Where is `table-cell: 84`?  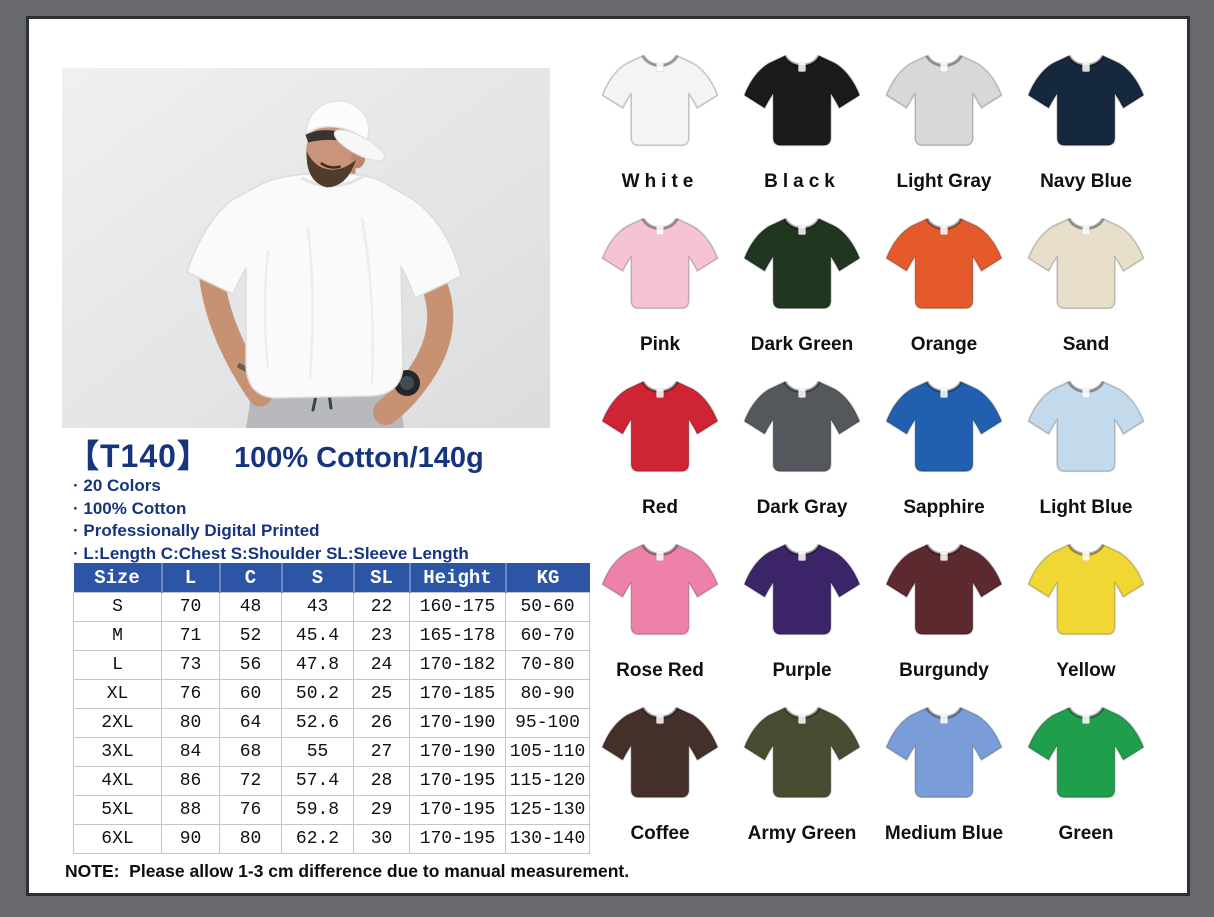
table-cell: 84 is located at coordinates (190, 752).